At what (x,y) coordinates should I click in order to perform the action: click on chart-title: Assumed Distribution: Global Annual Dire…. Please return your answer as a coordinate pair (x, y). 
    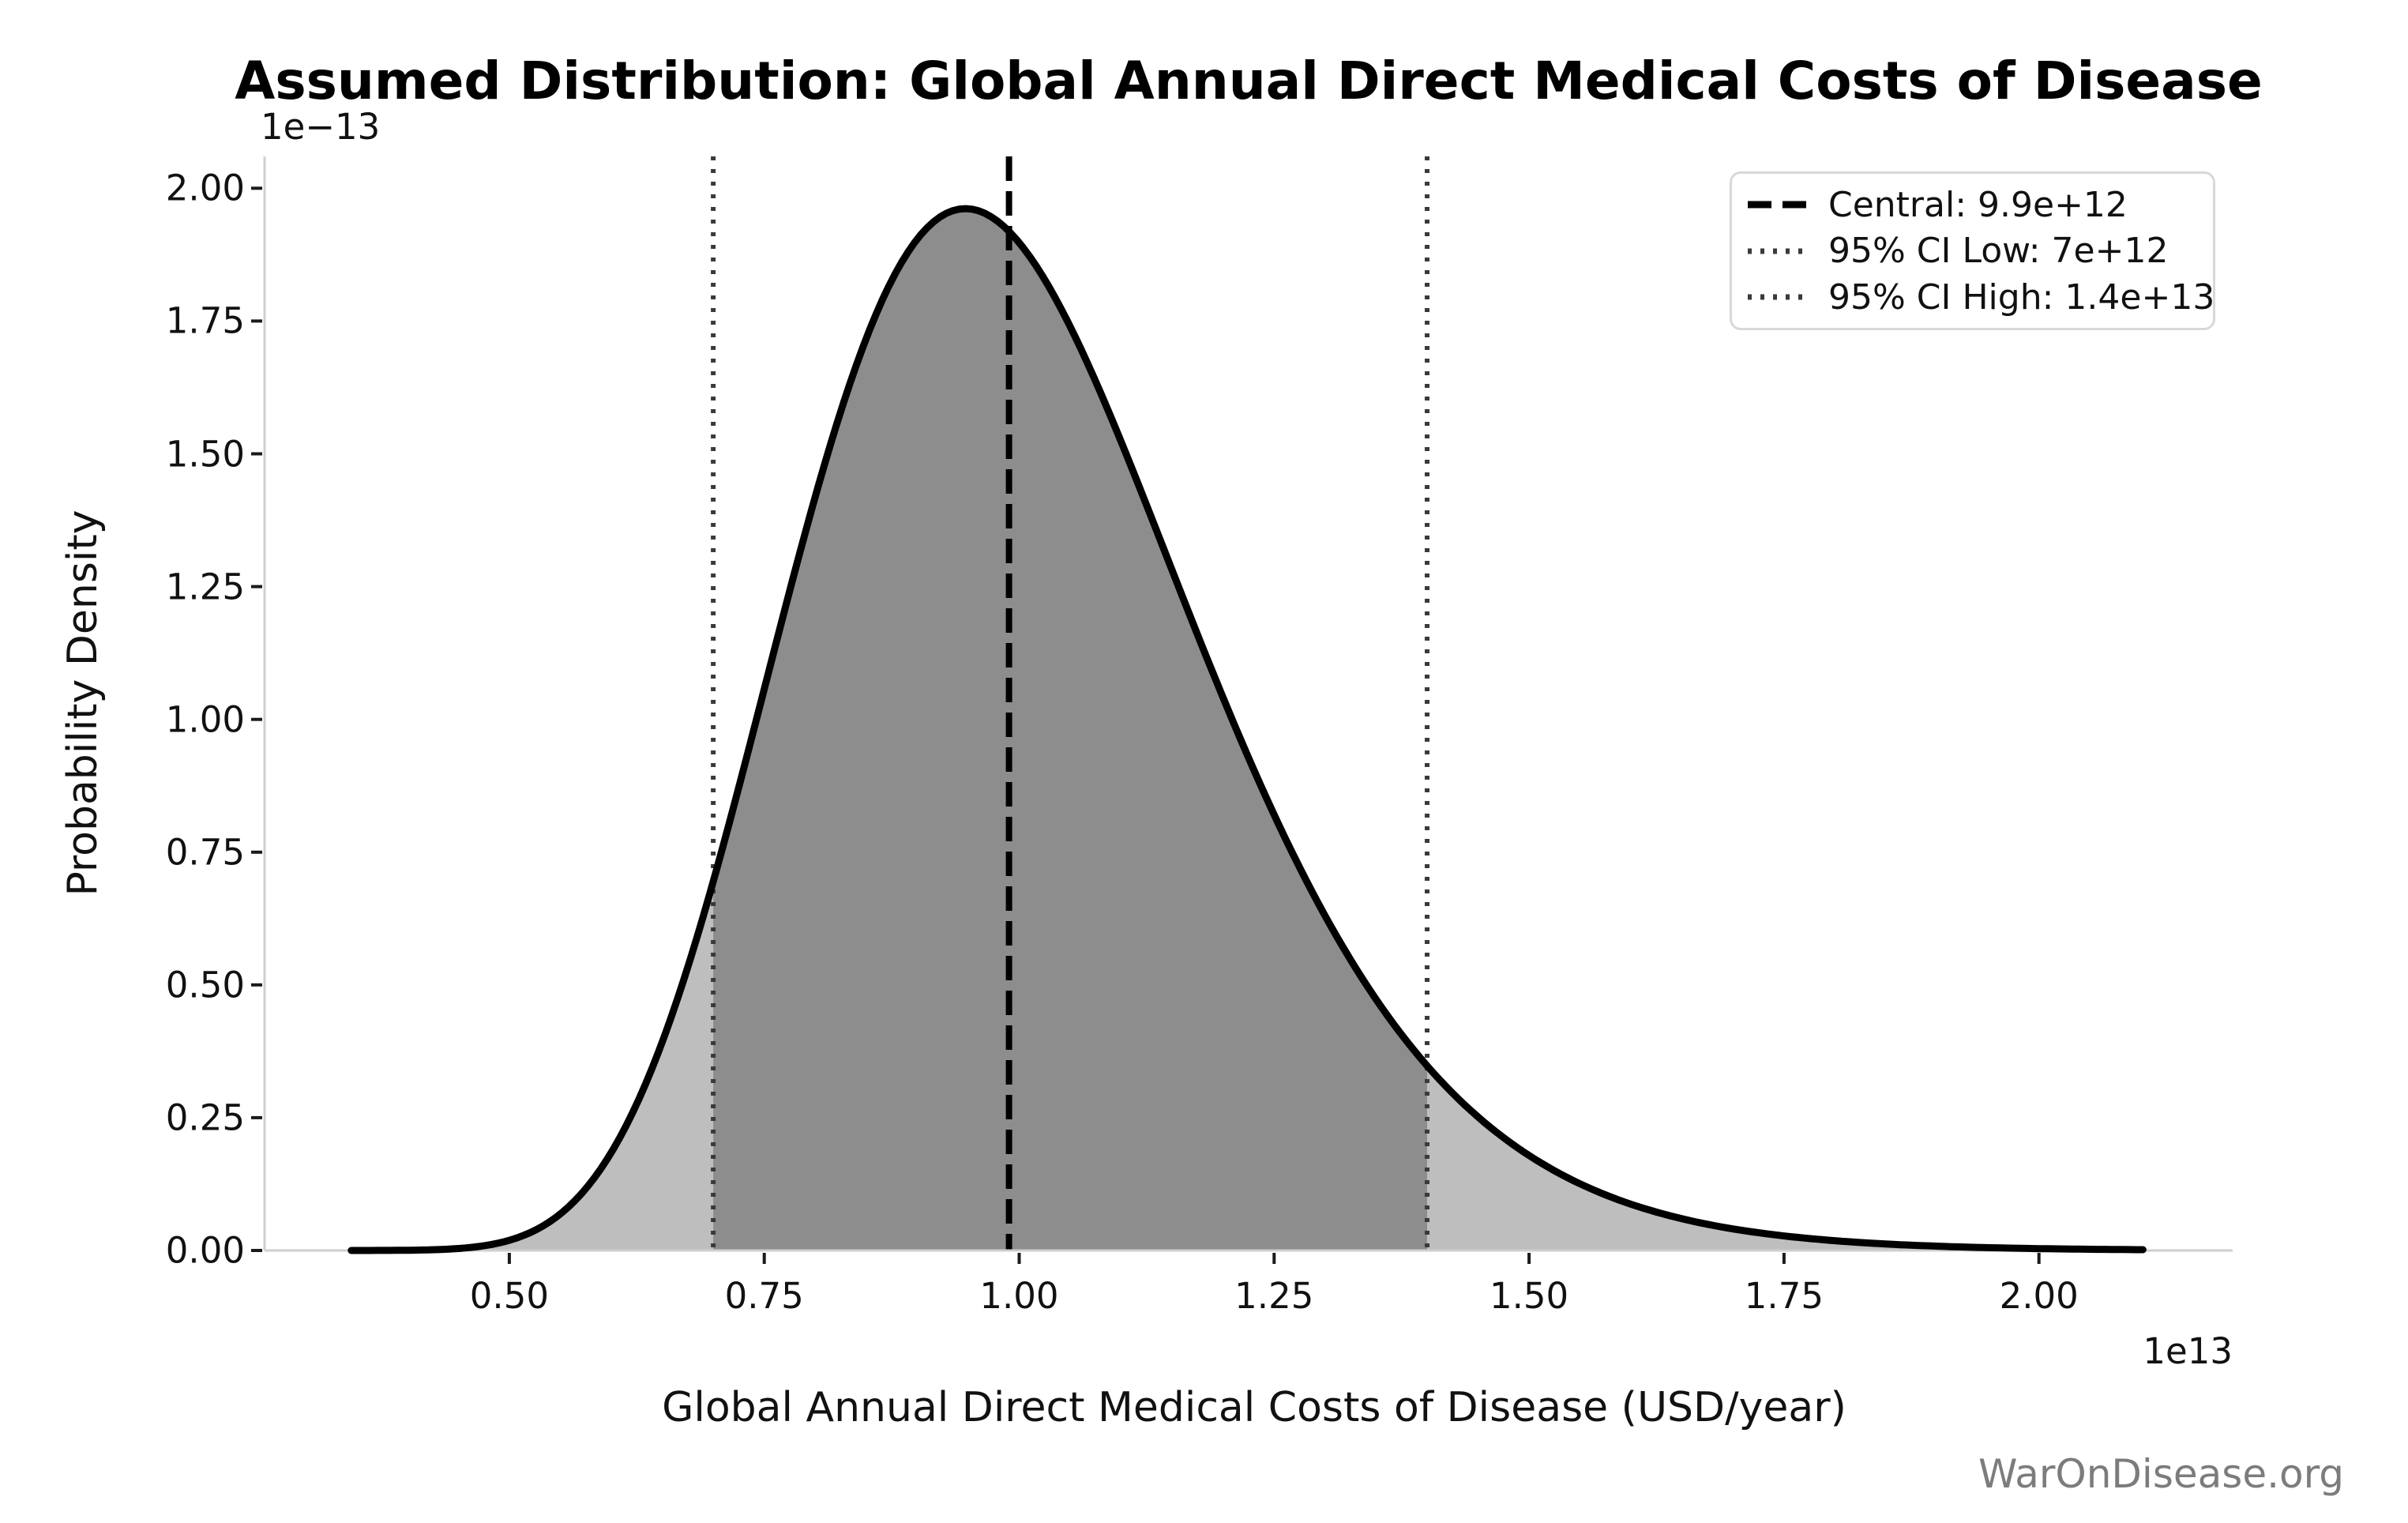
    Looking at the image, I should click on (1249, 81).